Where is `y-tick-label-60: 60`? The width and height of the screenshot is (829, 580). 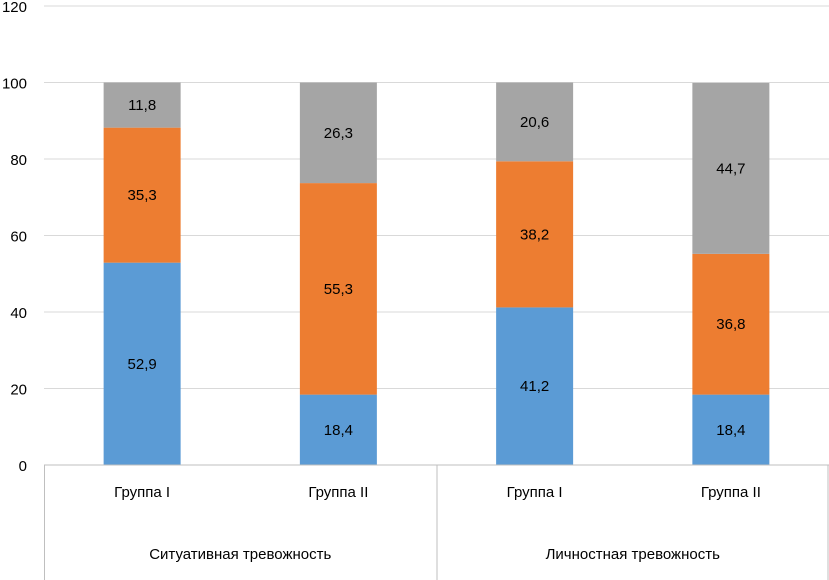
y-tick-label-60: 60 is located at coordinates (18, 237).